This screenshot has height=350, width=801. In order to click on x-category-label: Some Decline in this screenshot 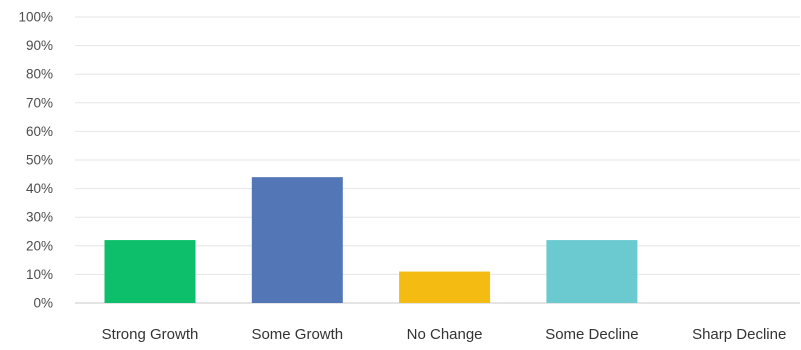, I will do `click(591, 334)`.